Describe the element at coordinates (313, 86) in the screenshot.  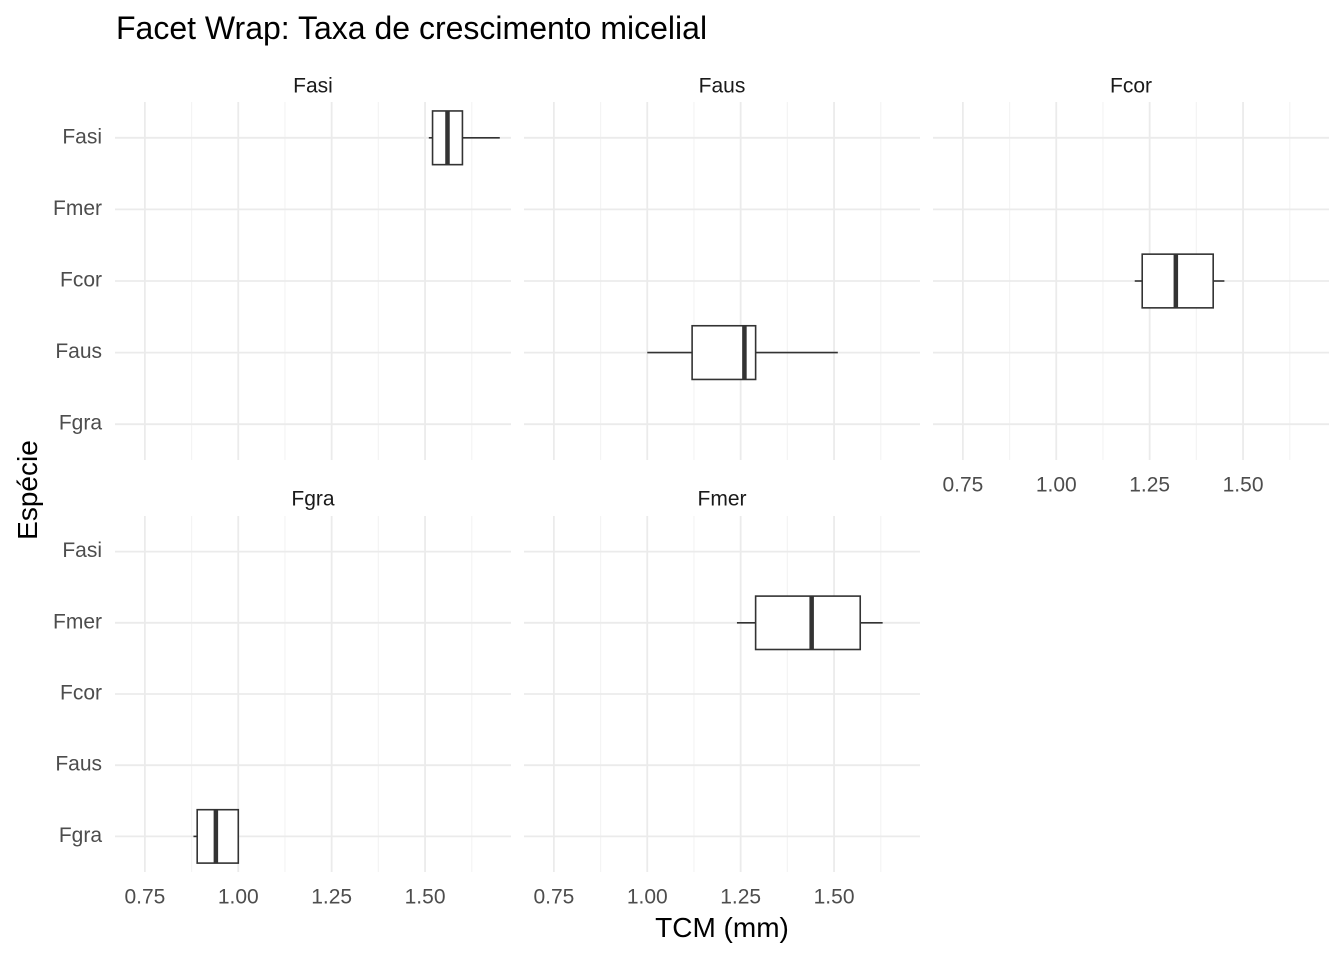
I see `facet-strip-label-fasi: Fasi` at that location.